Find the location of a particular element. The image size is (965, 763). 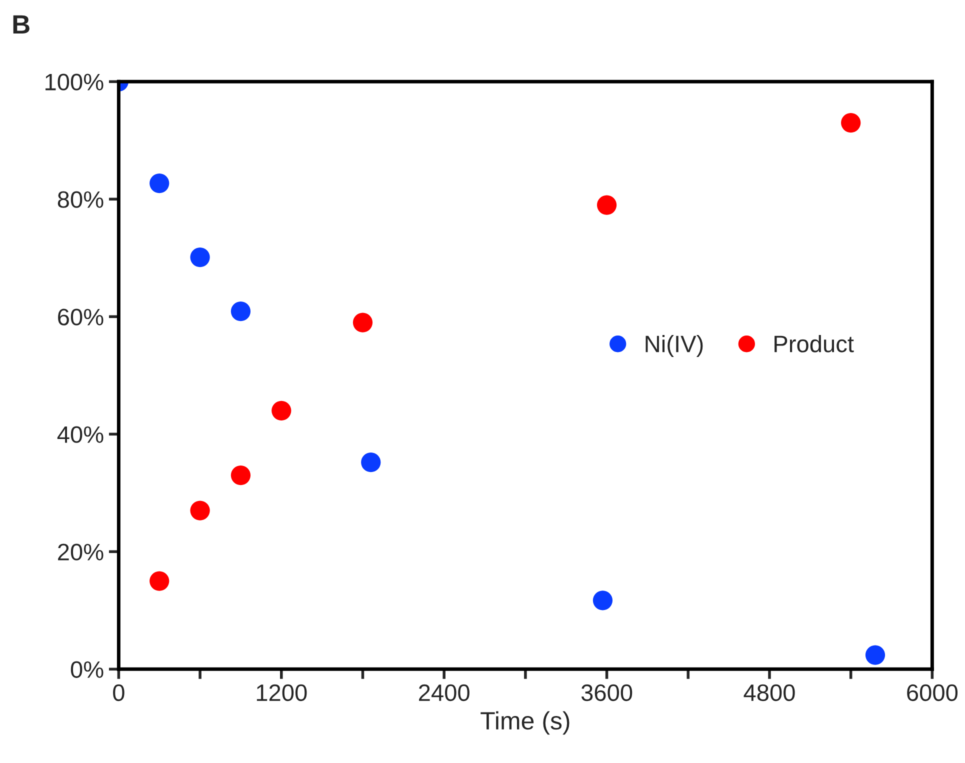

x-tick-label: 6000 is located at coordinates (932, 693).